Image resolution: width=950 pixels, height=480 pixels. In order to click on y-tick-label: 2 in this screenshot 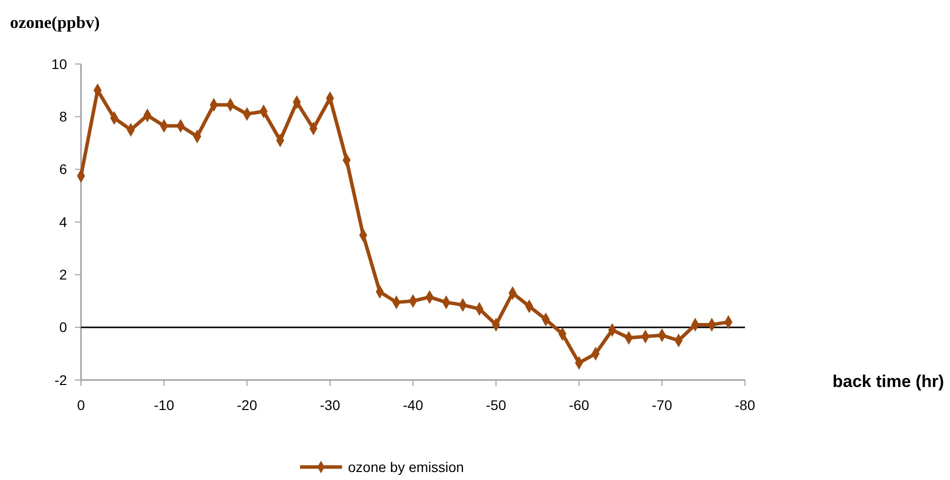, I will do `click(63, 274)`.